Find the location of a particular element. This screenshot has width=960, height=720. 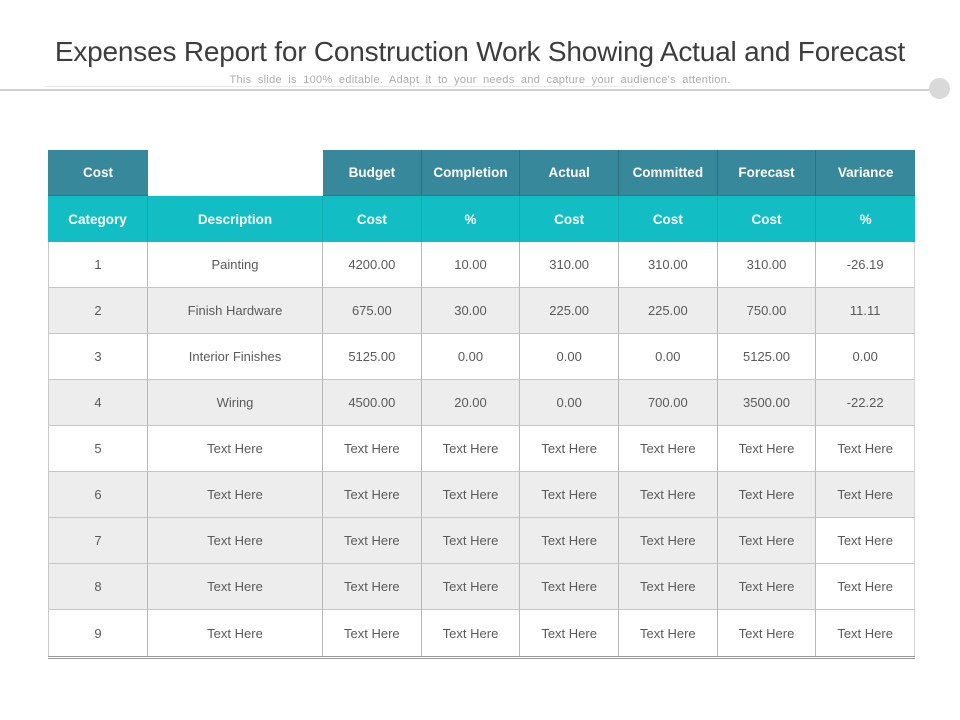

table-cell: 4200.00 is located at coordinates (372, 265).